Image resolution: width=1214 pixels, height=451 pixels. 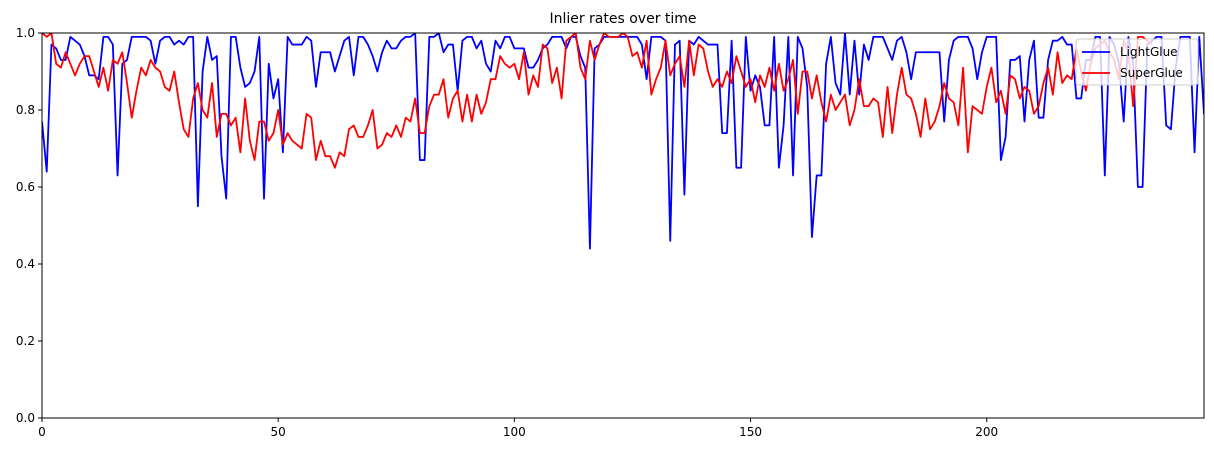 I want to click on x-axis: 0 50 100 150 200, so click(x=518, y=428).